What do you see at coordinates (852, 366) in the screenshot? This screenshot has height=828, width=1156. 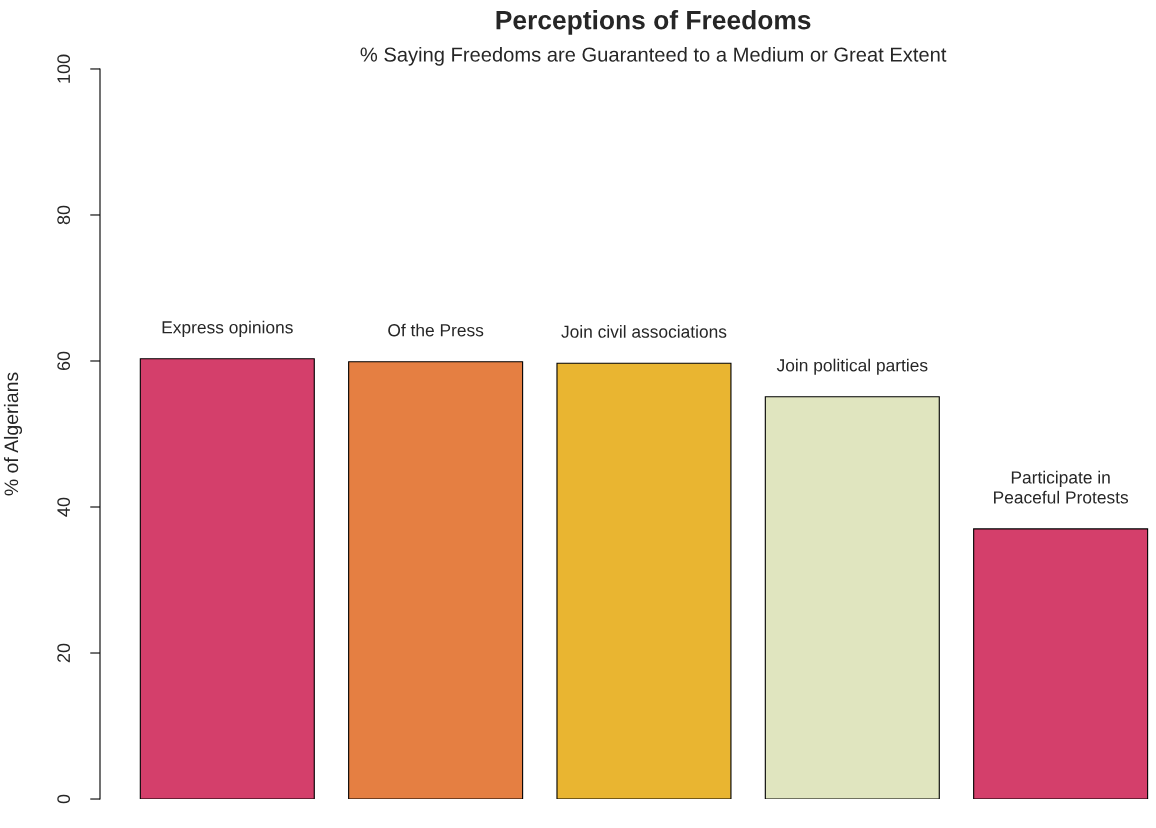 I see `x-tick-label: Join political parties` at bounding box center [852, 366].